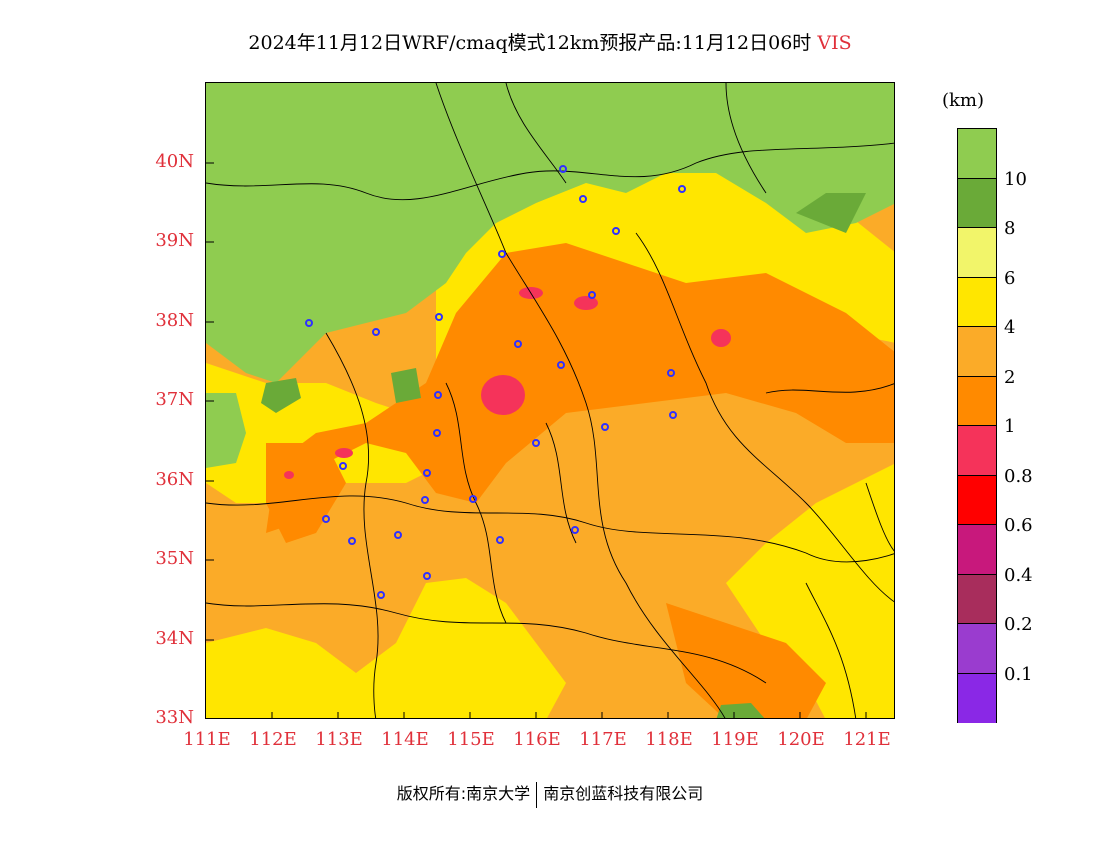  I want to click on lon-label-117e: 117E, so click(603, 739).